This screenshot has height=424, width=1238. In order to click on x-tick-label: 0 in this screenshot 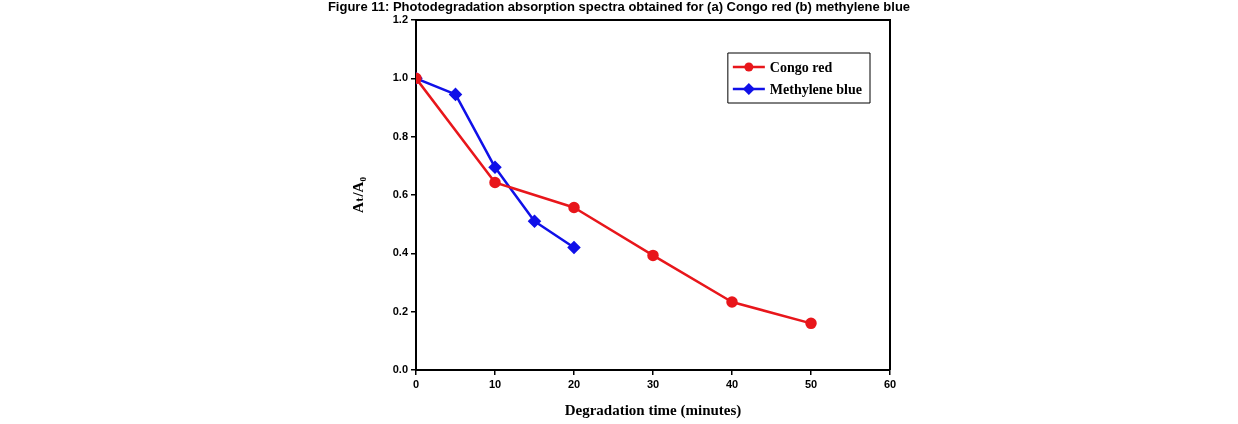, I will do `click(416, 383)`.